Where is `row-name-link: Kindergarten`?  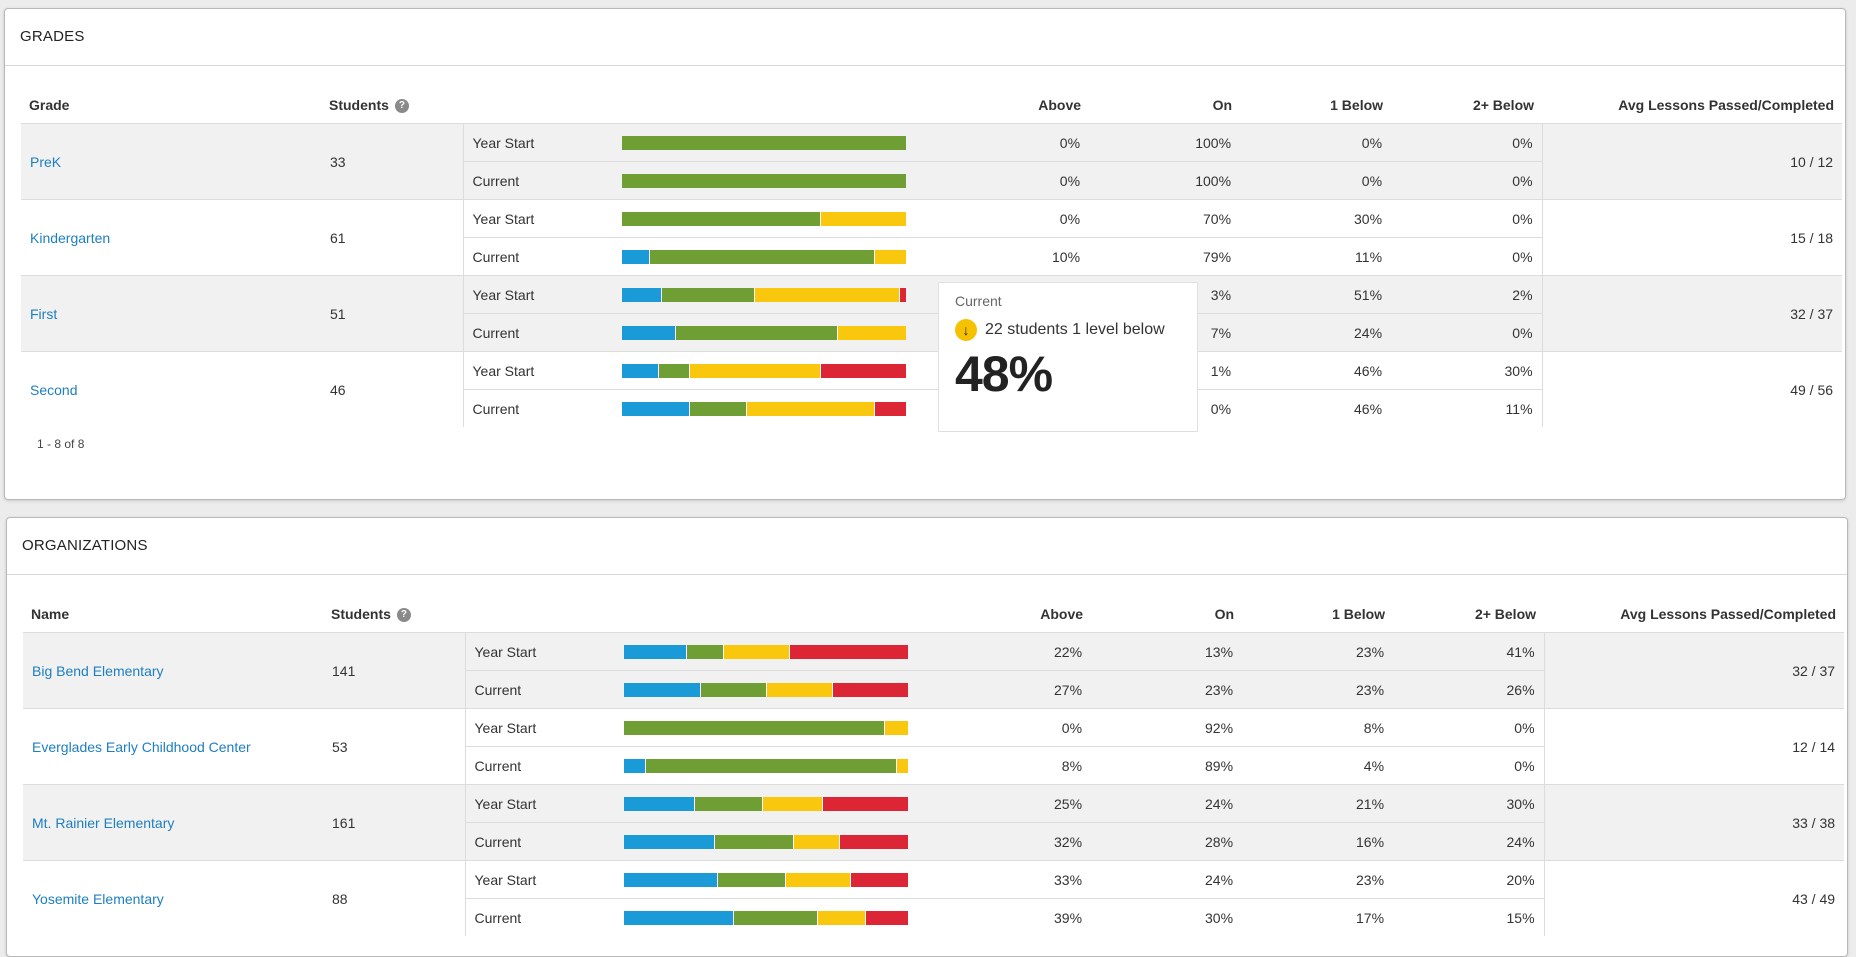 row-name-link: Kindergarten is located at coordinates (70, 237).